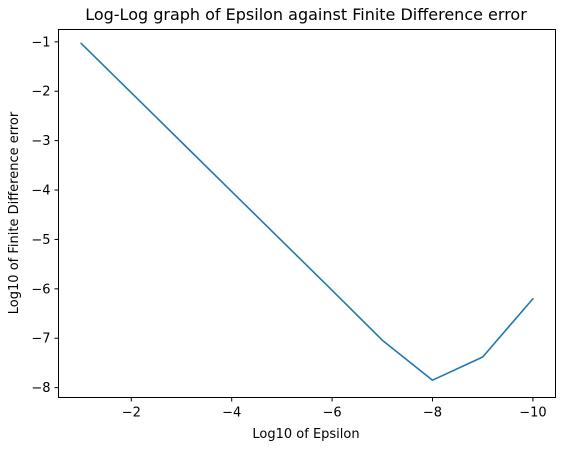  Describe the element at coordinates (40, 42) in the screenshot. I see `y-tick-label: −1` at that location.